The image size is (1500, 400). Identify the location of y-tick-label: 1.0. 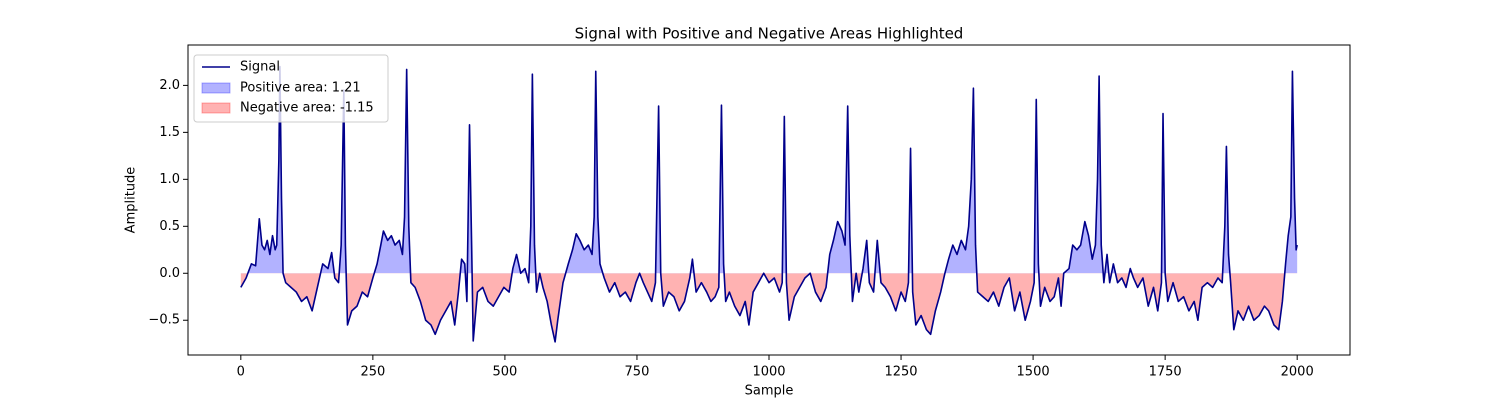
(169, 179).